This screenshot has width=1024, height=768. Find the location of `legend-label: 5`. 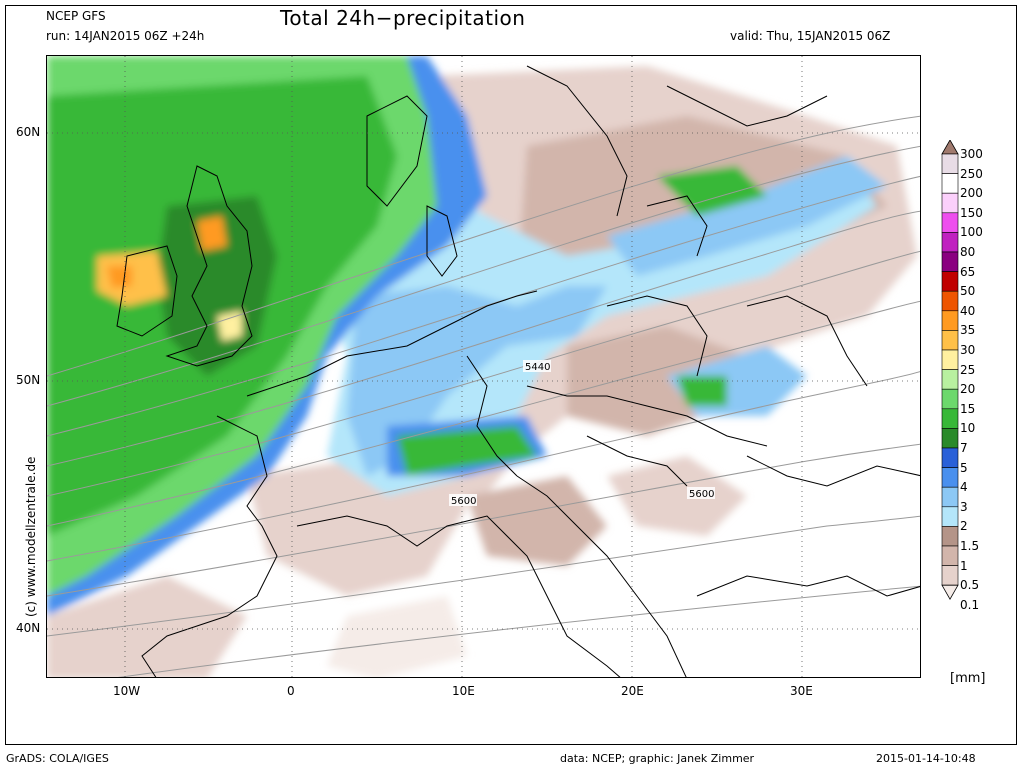

legend-label: 5 is located at coordinates (964, 467).